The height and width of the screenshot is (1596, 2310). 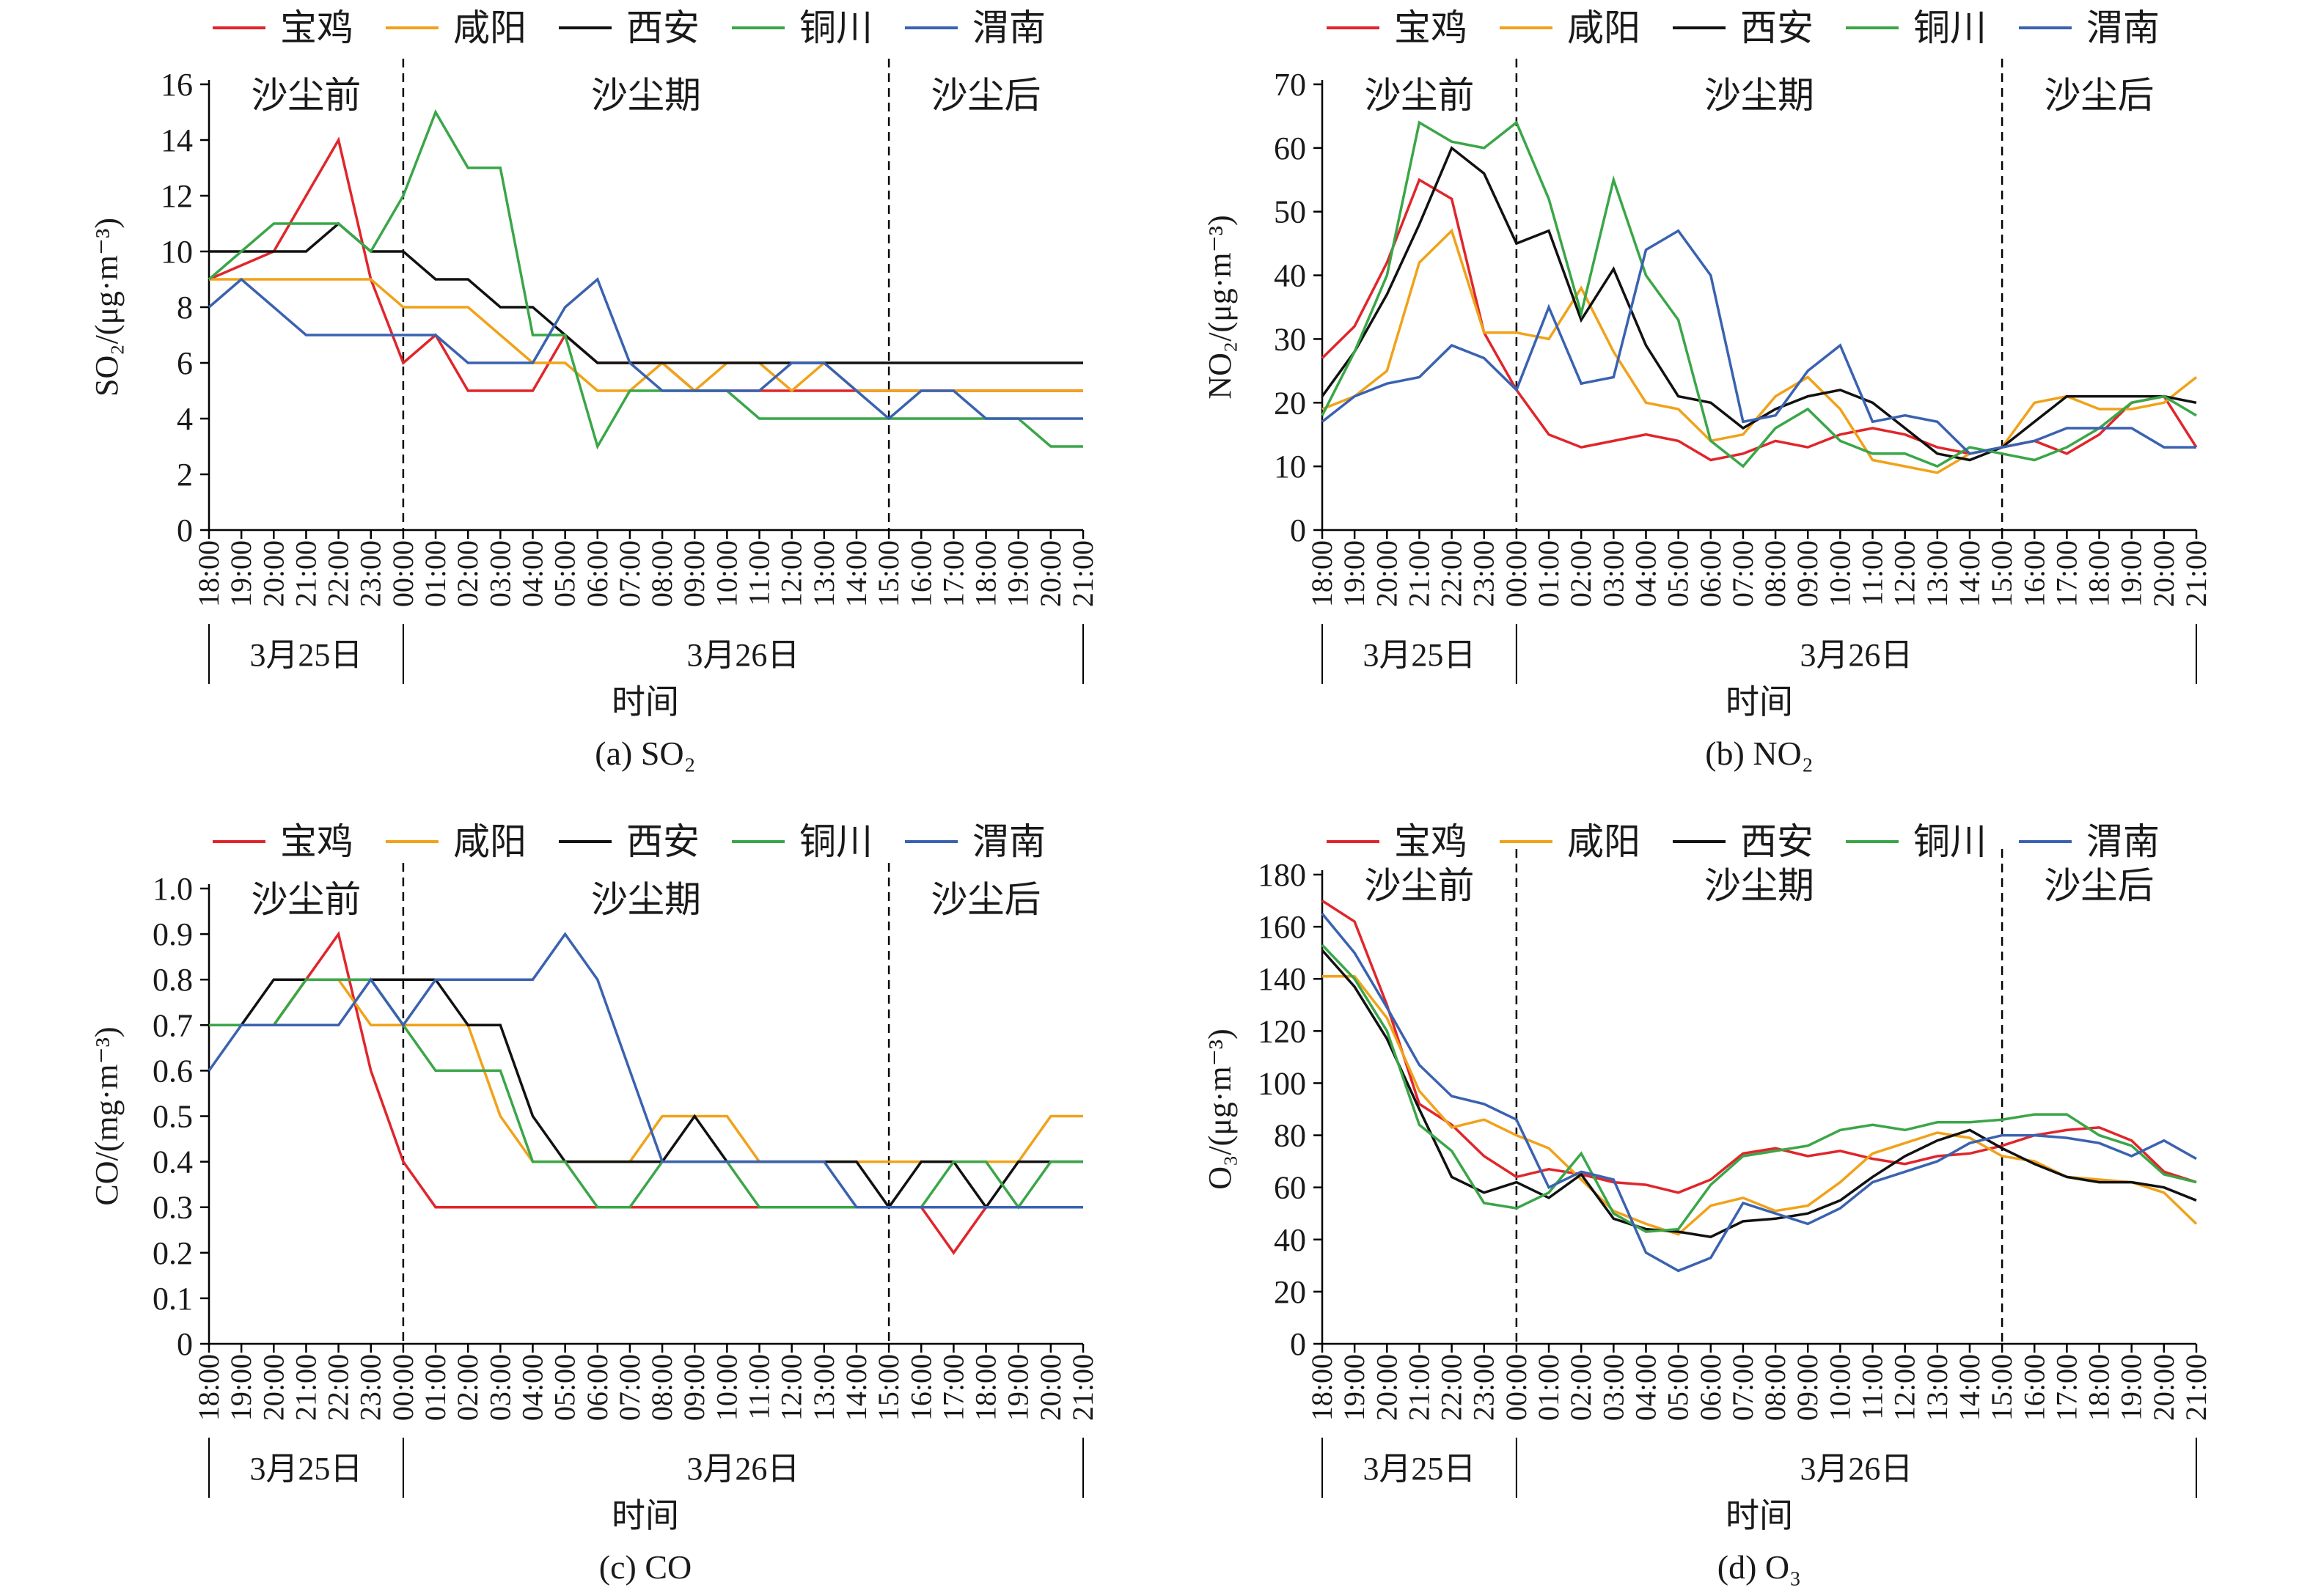 I want to click on y-tick-label: 40, so click(x=1290, y=276).